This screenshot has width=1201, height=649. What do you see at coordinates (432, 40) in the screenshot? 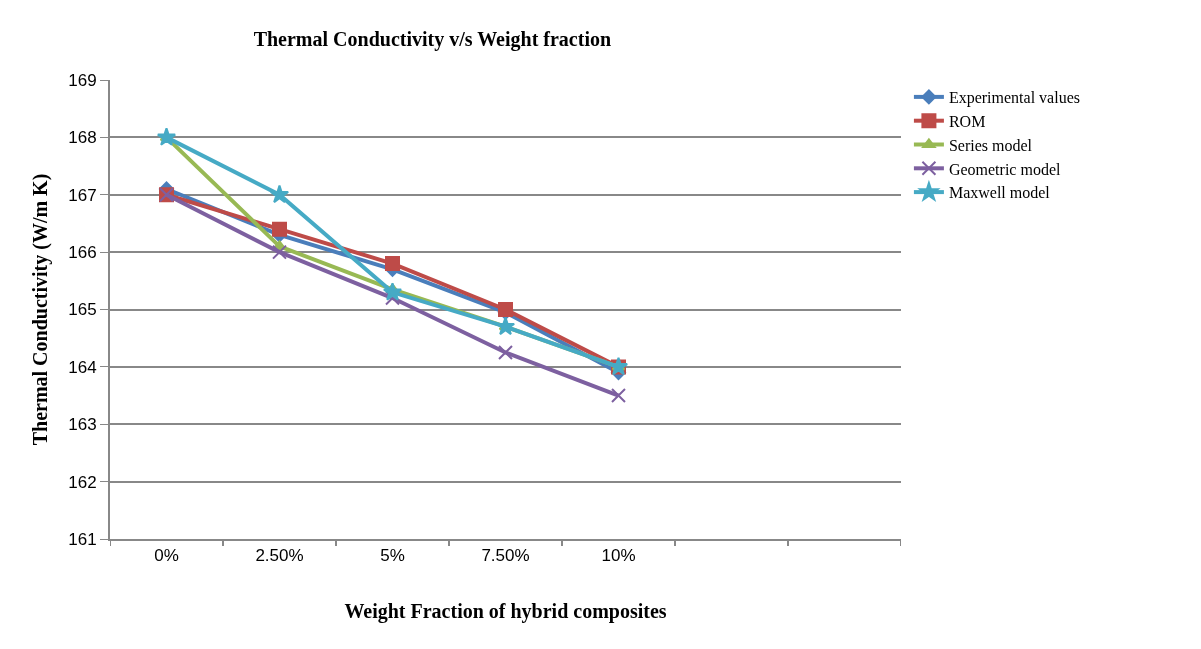
I see `chart-title: Thermal Conductivity v/s Weight fraction` at bounding box center [432, 40].